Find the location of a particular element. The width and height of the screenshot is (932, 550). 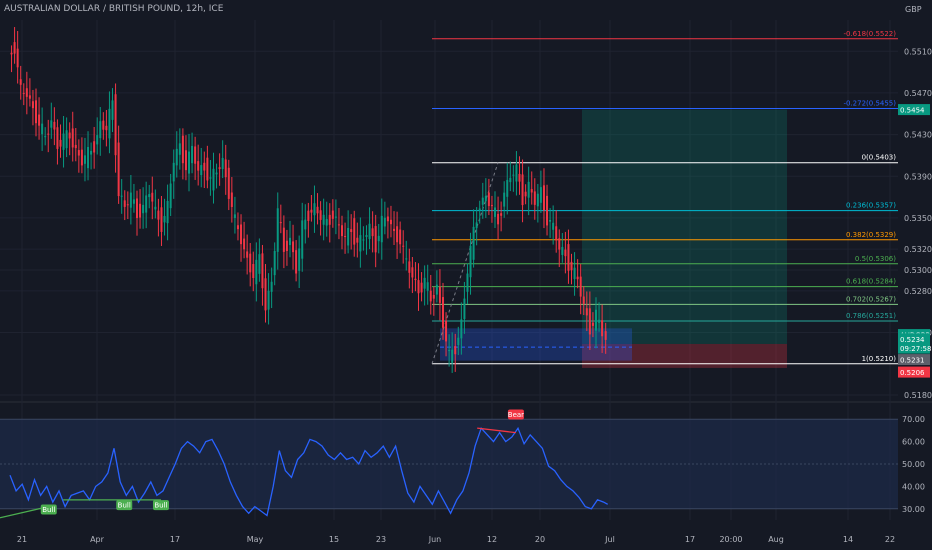

rsi-axis: 70.00 60.00 50.00 40.00 30.00 is located at coordinates (913, 464).